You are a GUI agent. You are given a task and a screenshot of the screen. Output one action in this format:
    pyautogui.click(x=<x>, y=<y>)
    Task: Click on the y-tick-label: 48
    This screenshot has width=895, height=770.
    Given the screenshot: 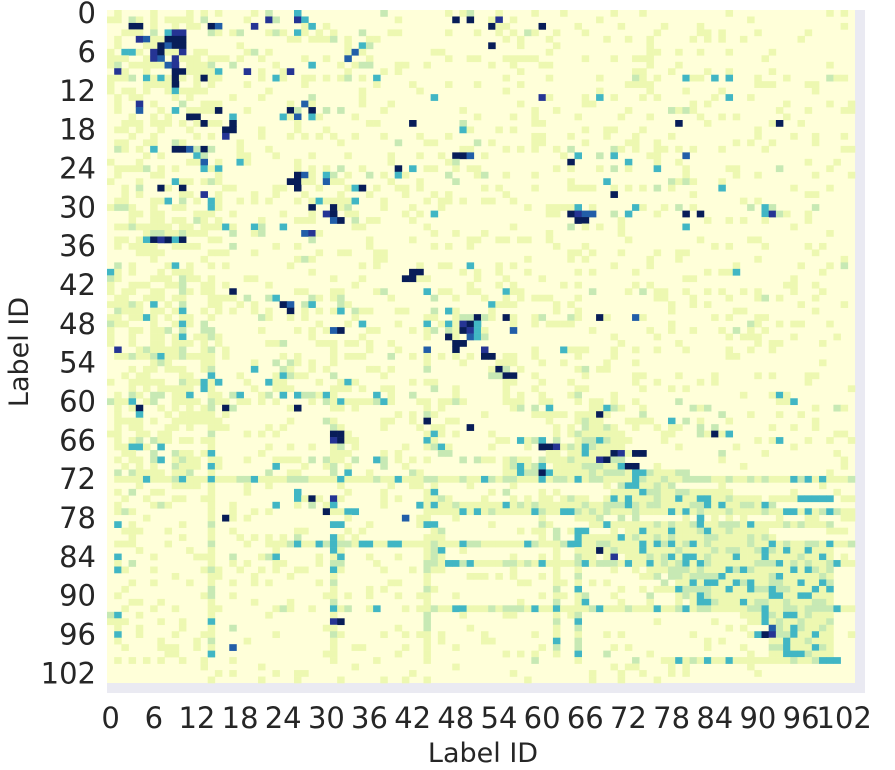 What is the action you would take?
    pyautogui.click(x=77, y=324)
    